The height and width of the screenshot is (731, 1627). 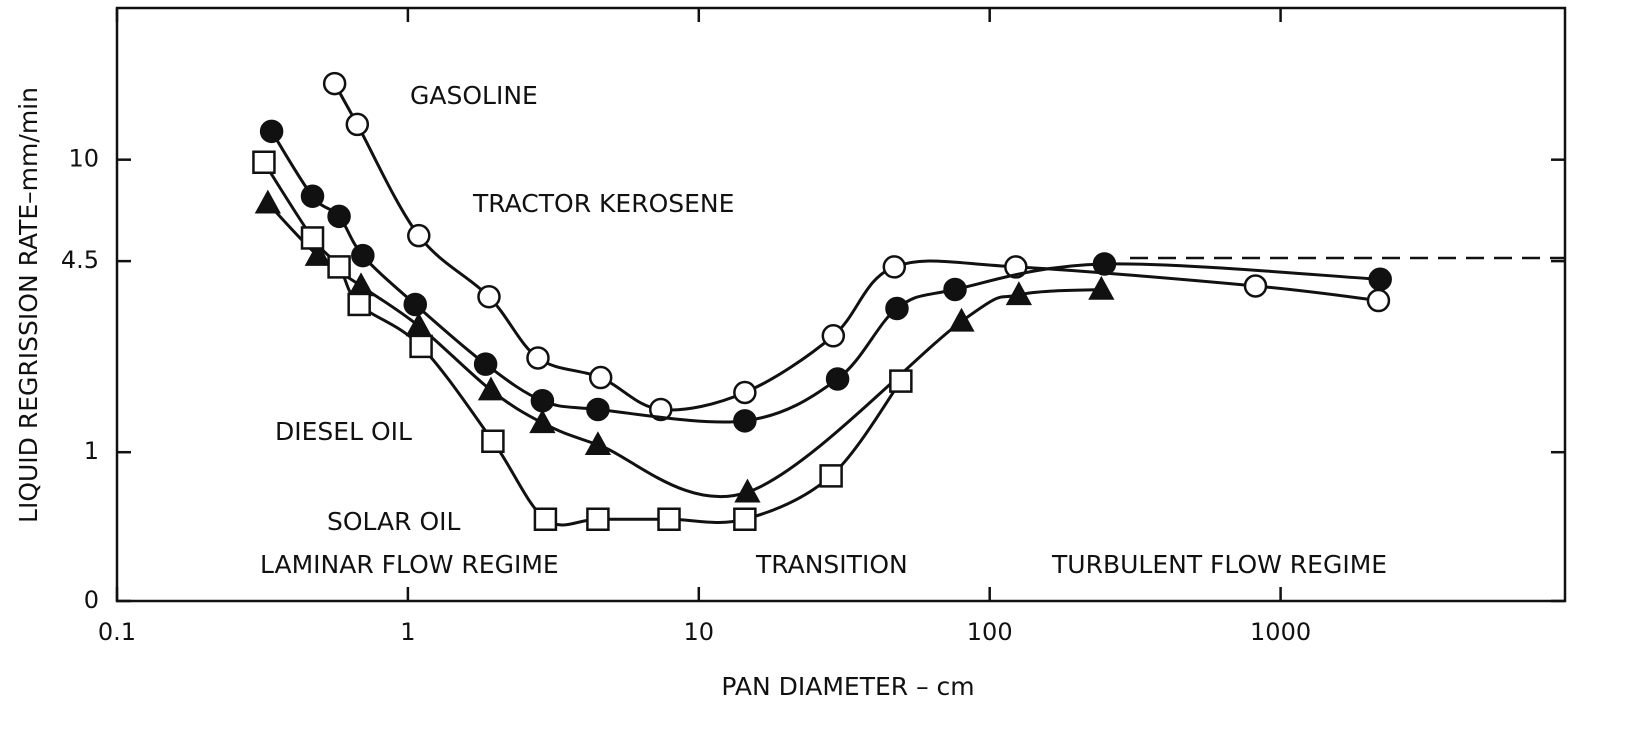 I want to click on series-label: SOLAR OIL, so click(x=394, y=521).